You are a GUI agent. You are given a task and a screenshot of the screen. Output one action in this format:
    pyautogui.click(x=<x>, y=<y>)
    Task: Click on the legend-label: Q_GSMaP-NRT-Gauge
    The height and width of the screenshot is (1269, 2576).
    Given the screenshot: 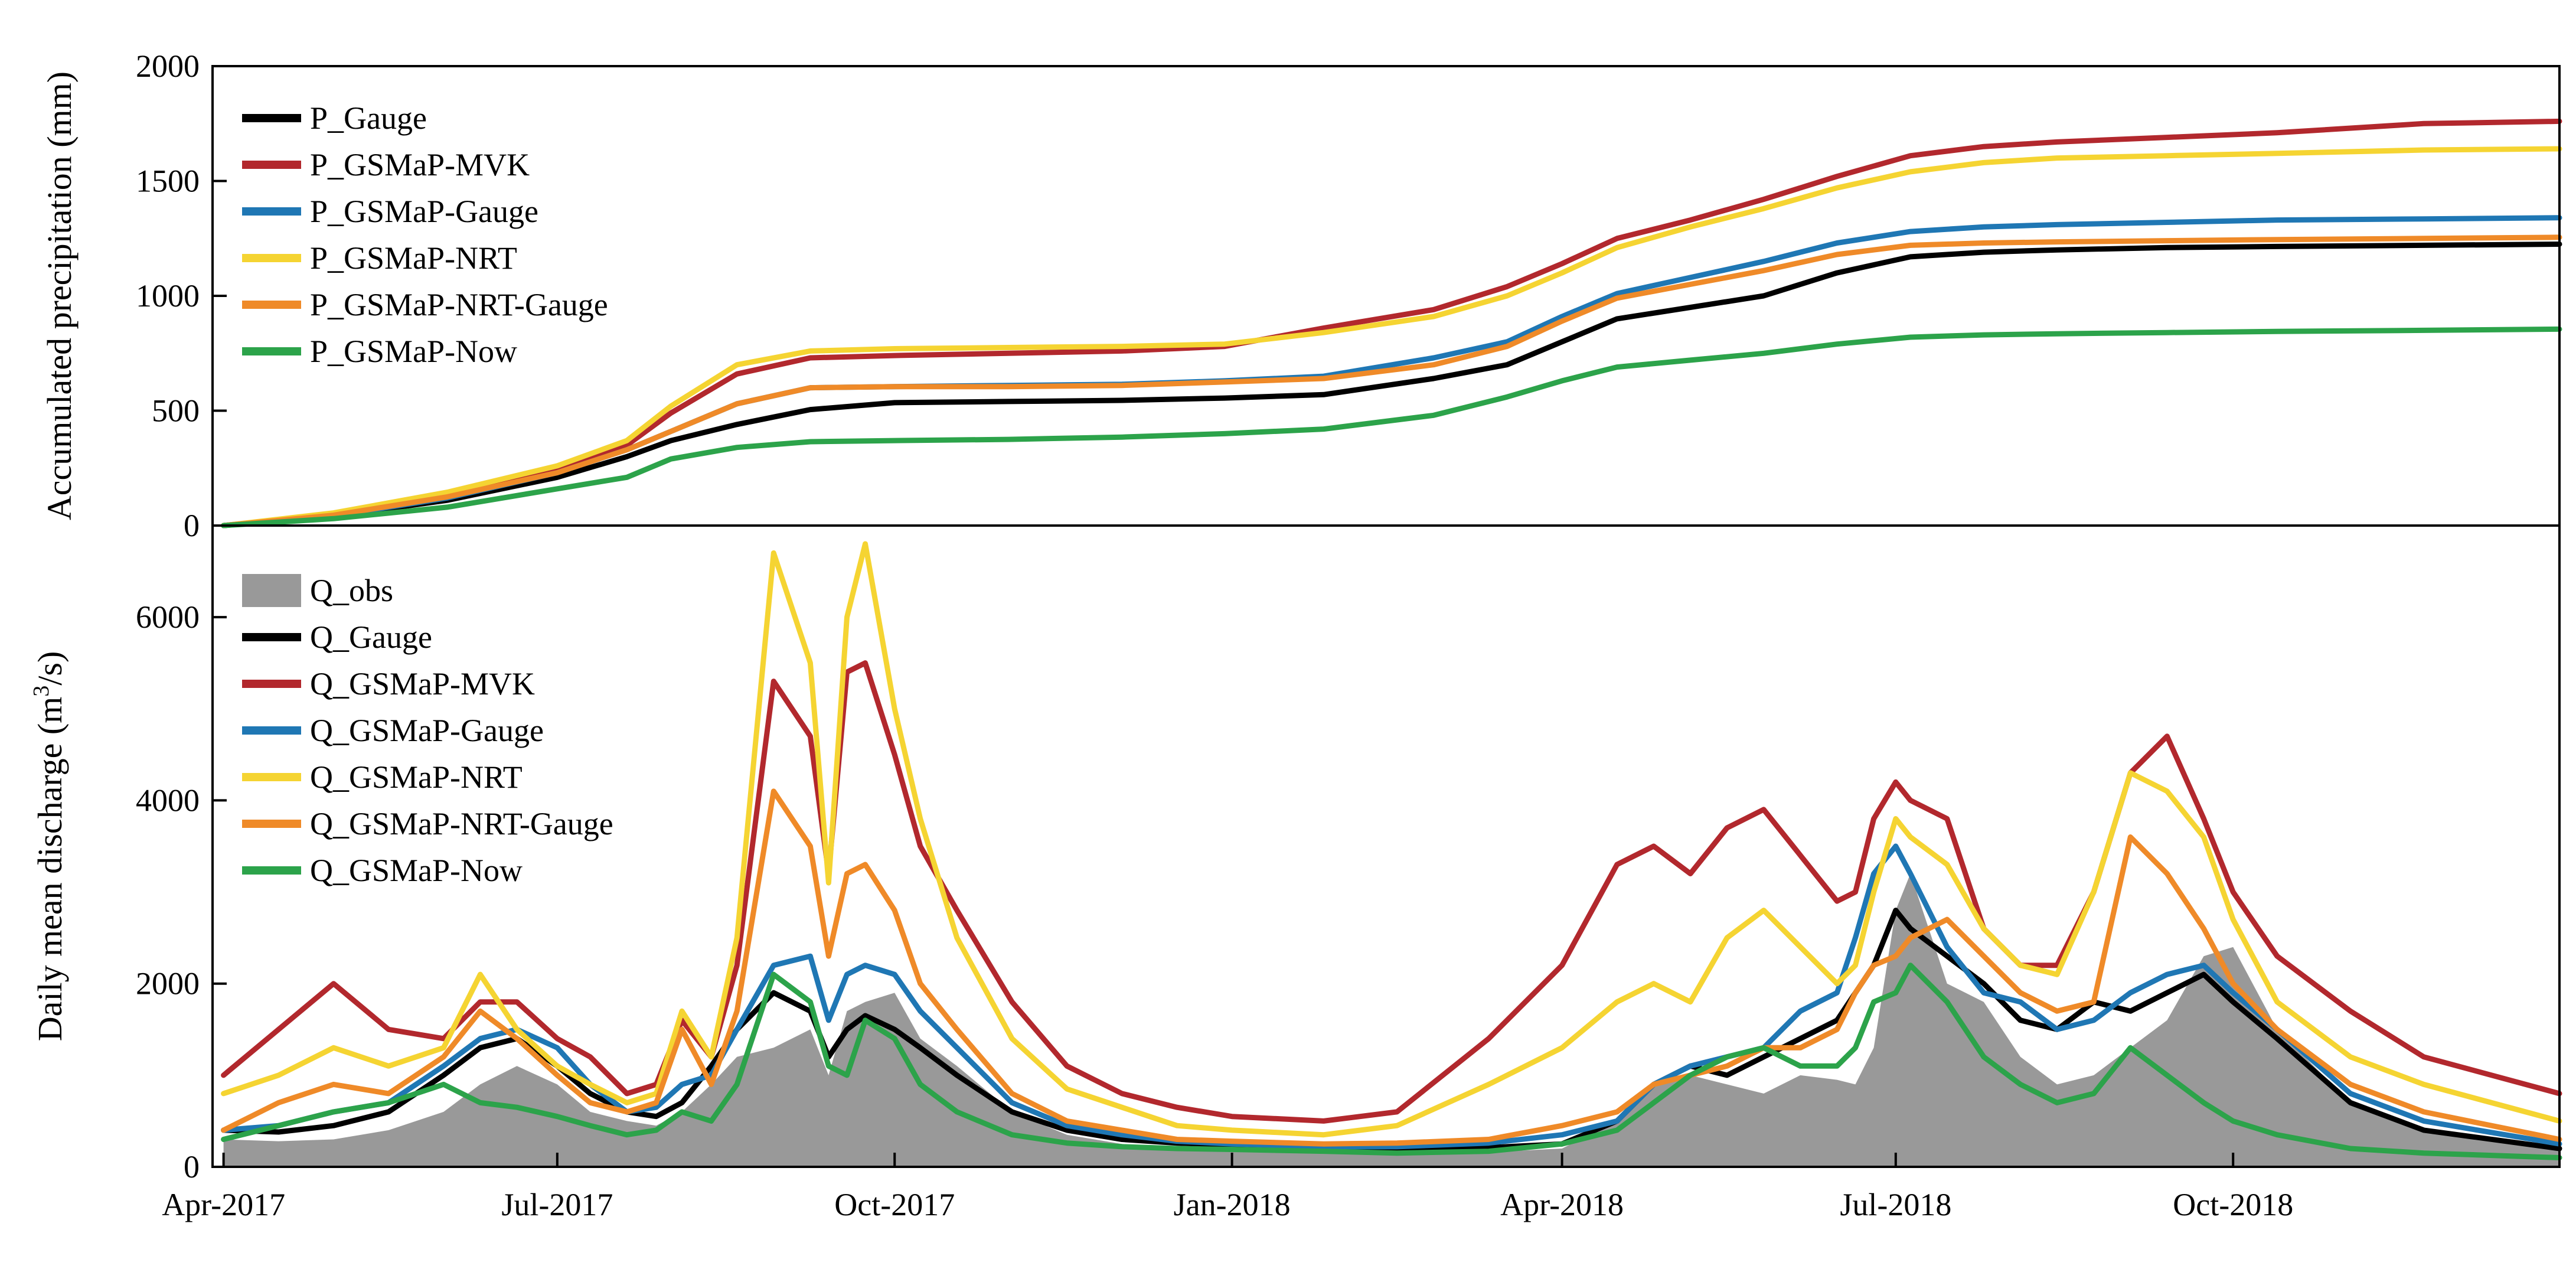 What is the action you would take?
    pyautogui.click(x=461, y=823)
    